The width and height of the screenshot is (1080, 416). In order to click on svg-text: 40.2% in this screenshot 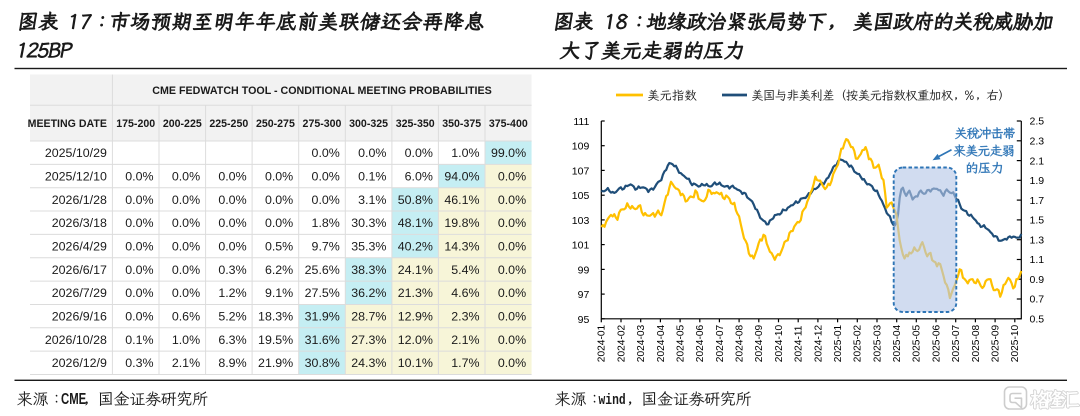, I will do `click(415, 247)`.